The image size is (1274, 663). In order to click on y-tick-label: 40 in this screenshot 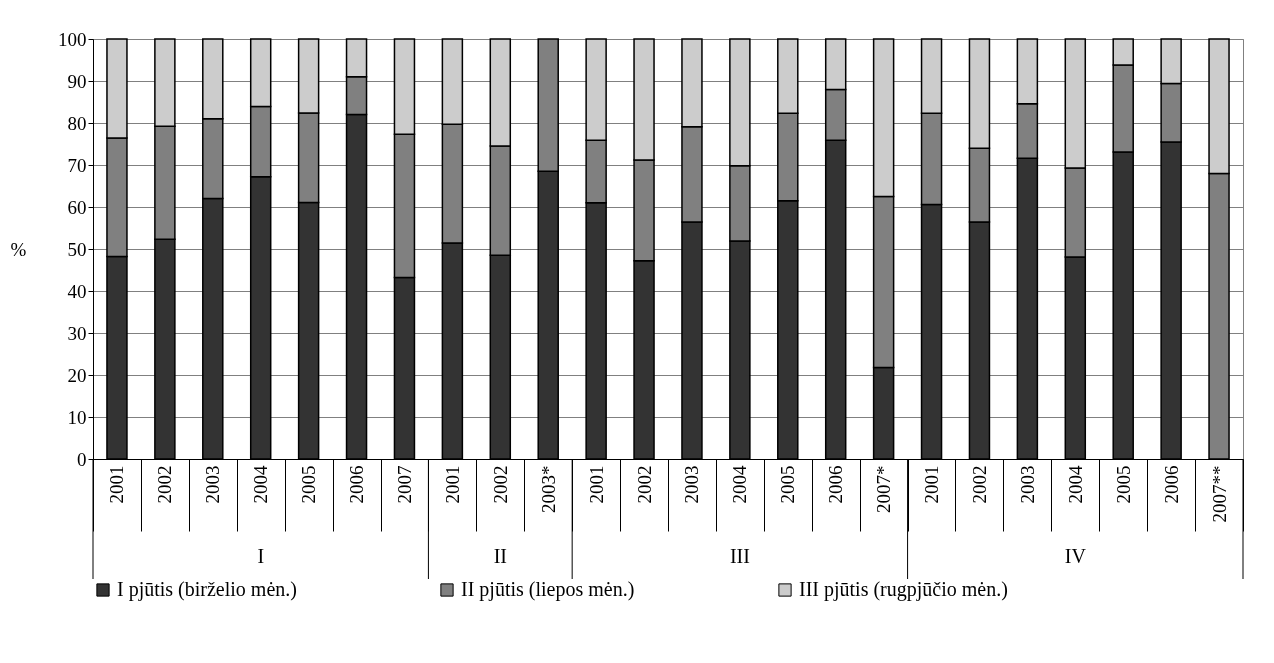, I will do `click(77, 291)`.